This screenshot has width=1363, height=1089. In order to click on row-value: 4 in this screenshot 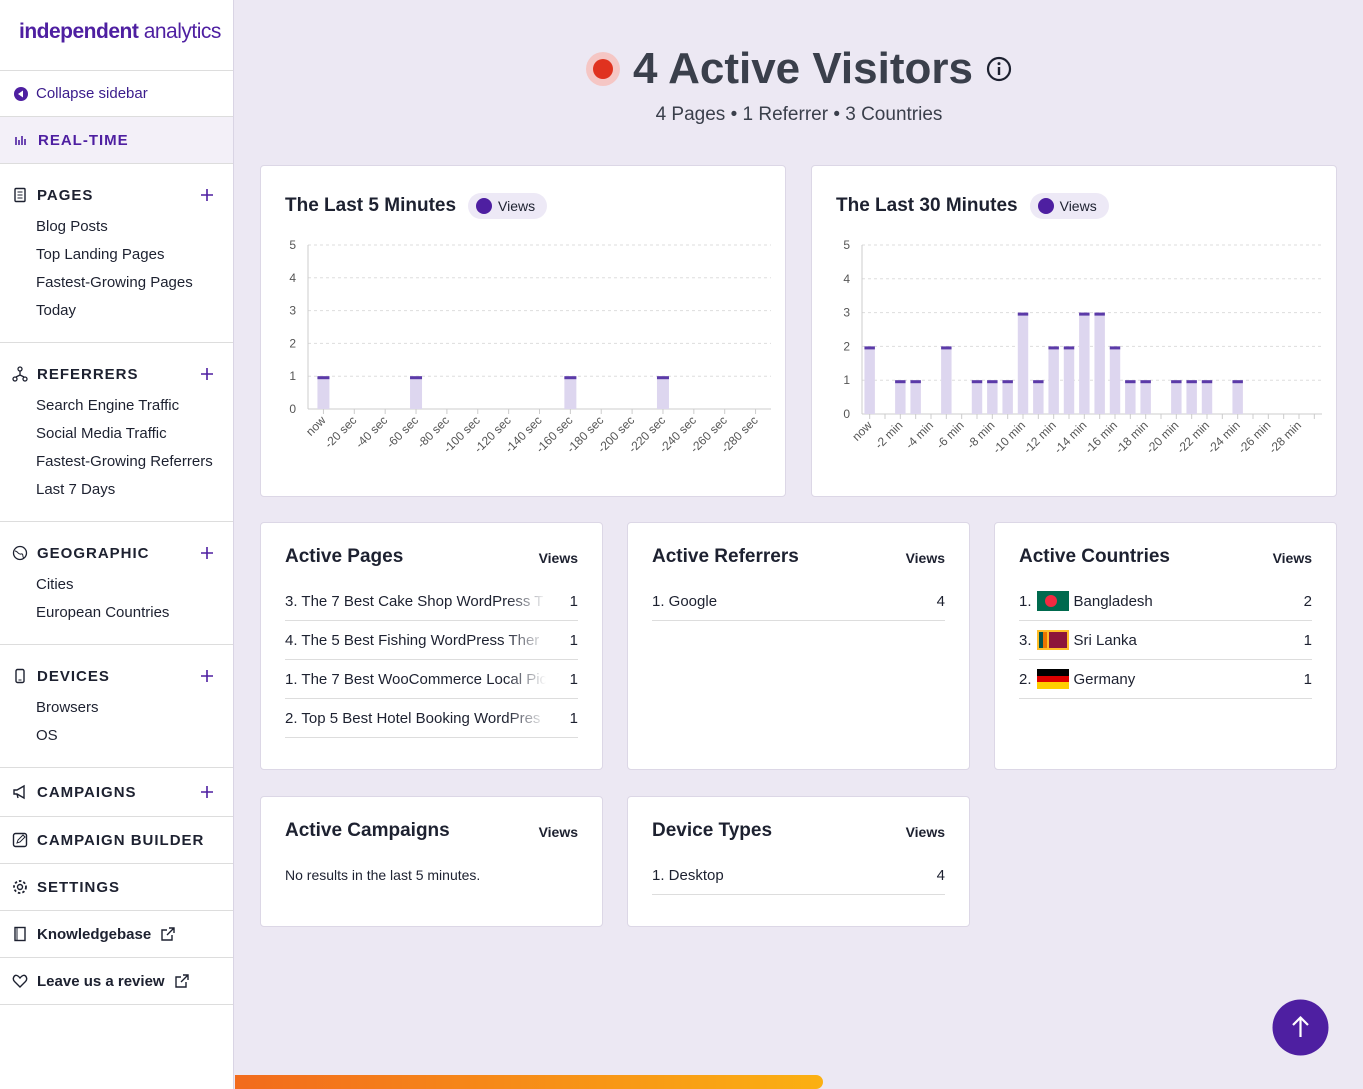, I will do `click(940, 875)`.